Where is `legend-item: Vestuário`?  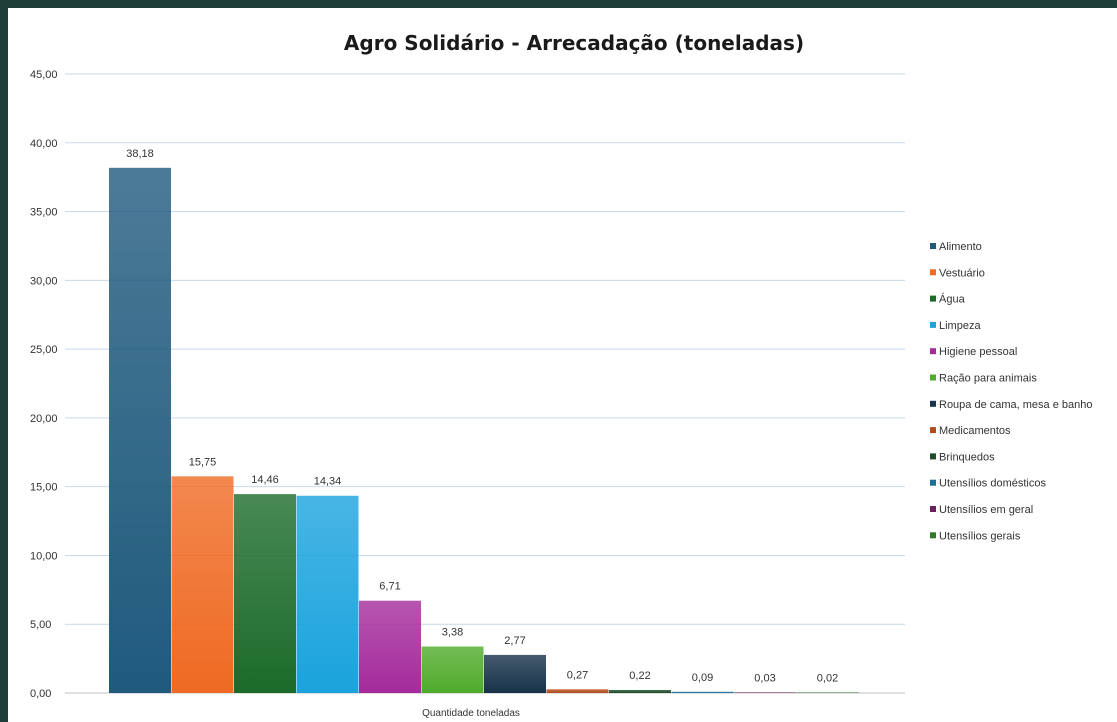
legend-item: Vestuário is located at coordinates (962, 273).